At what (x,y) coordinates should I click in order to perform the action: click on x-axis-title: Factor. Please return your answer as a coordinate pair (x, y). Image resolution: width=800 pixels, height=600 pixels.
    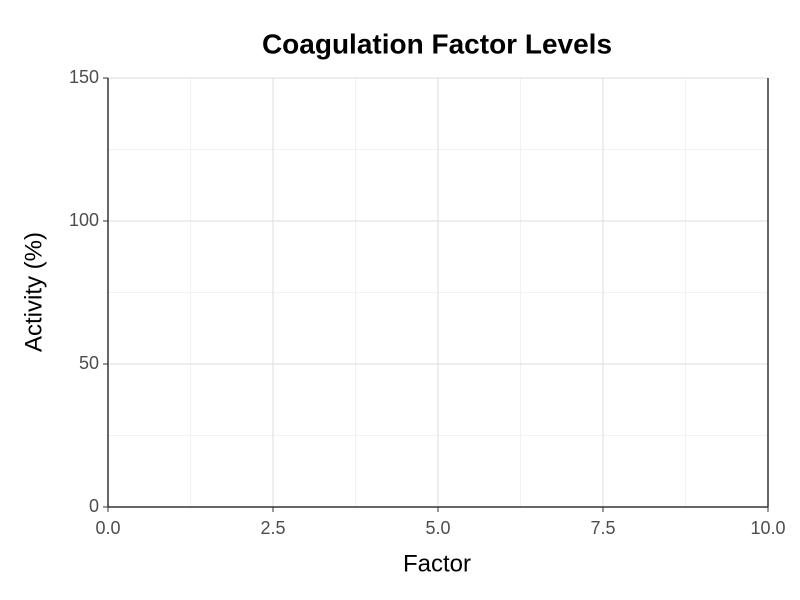
    Looking at the image, I should click on (437, 563).